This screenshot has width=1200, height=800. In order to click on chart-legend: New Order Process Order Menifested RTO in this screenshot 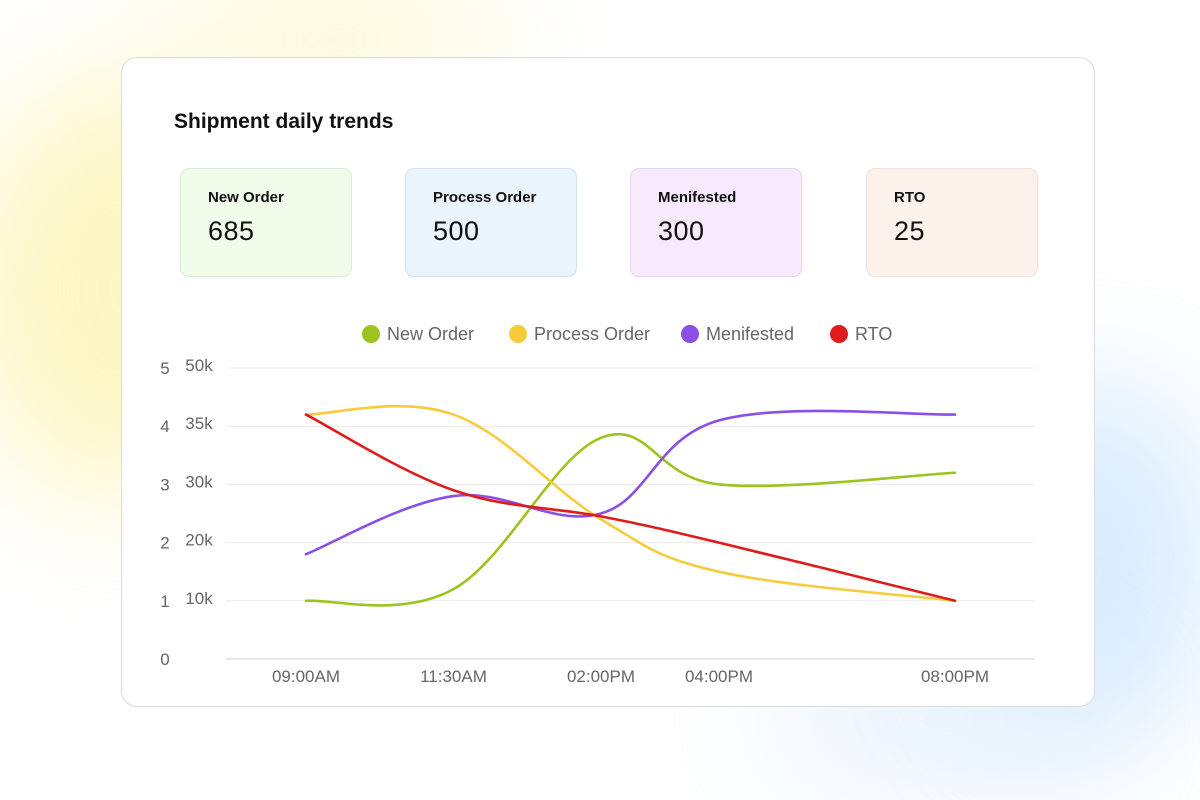, I will do `click(627, 334)`.